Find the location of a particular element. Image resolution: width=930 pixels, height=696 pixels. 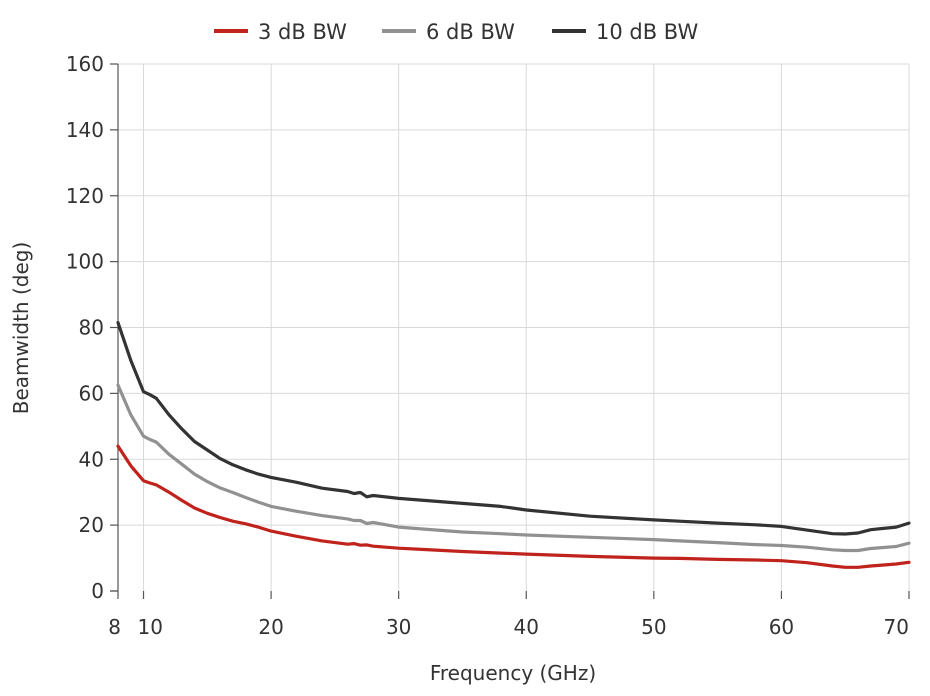

y-tick-label: 80 is located at coordinates (91, 328).